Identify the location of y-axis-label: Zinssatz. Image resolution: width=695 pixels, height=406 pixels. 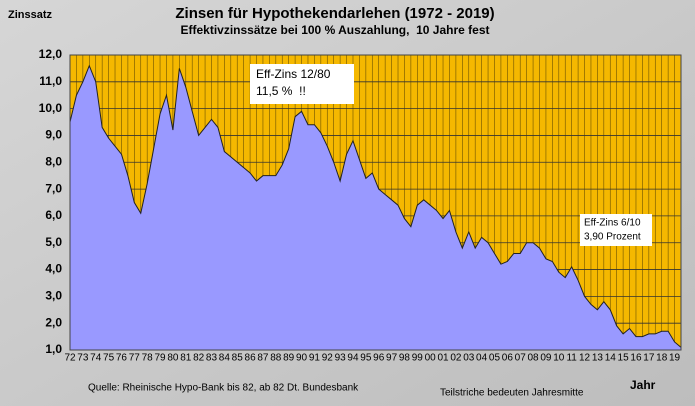
(30, 15).